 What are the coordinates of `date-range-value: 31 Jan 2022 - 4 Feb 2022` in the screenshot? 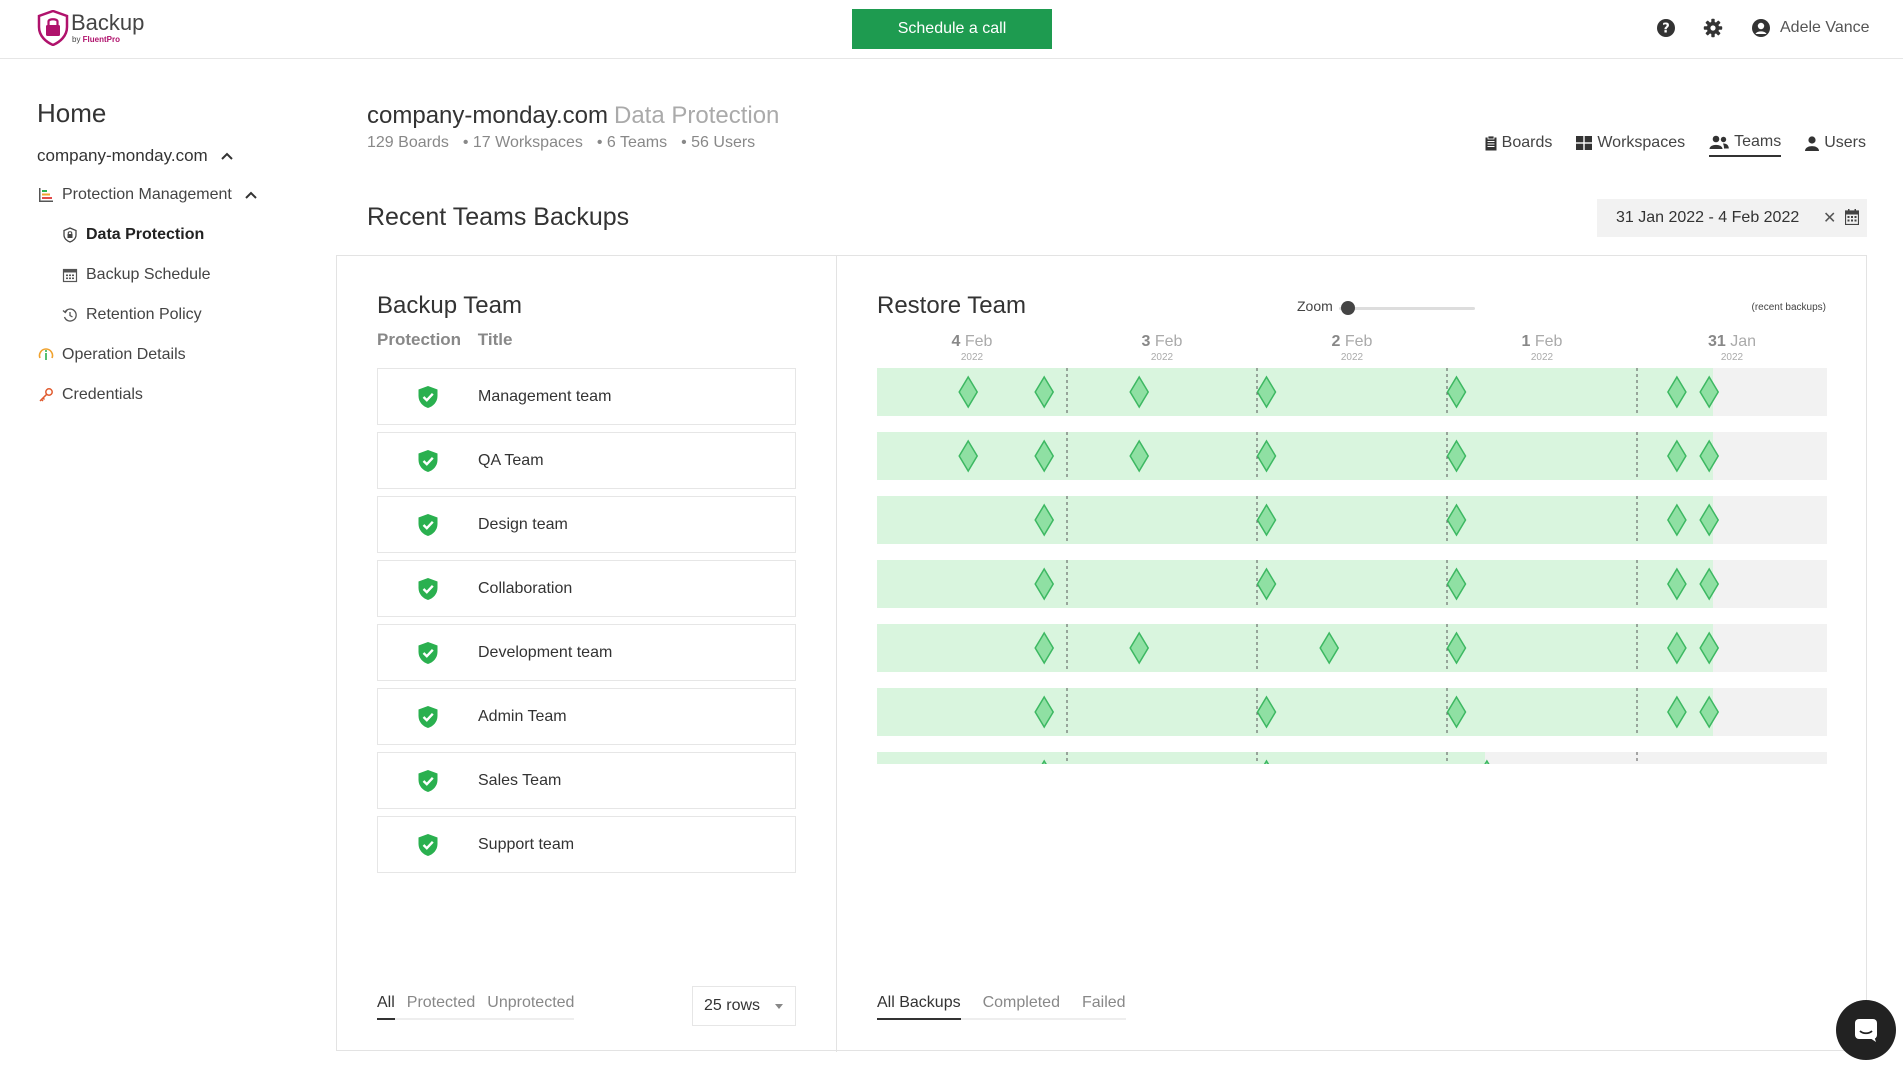 It's located at (1708, 217).